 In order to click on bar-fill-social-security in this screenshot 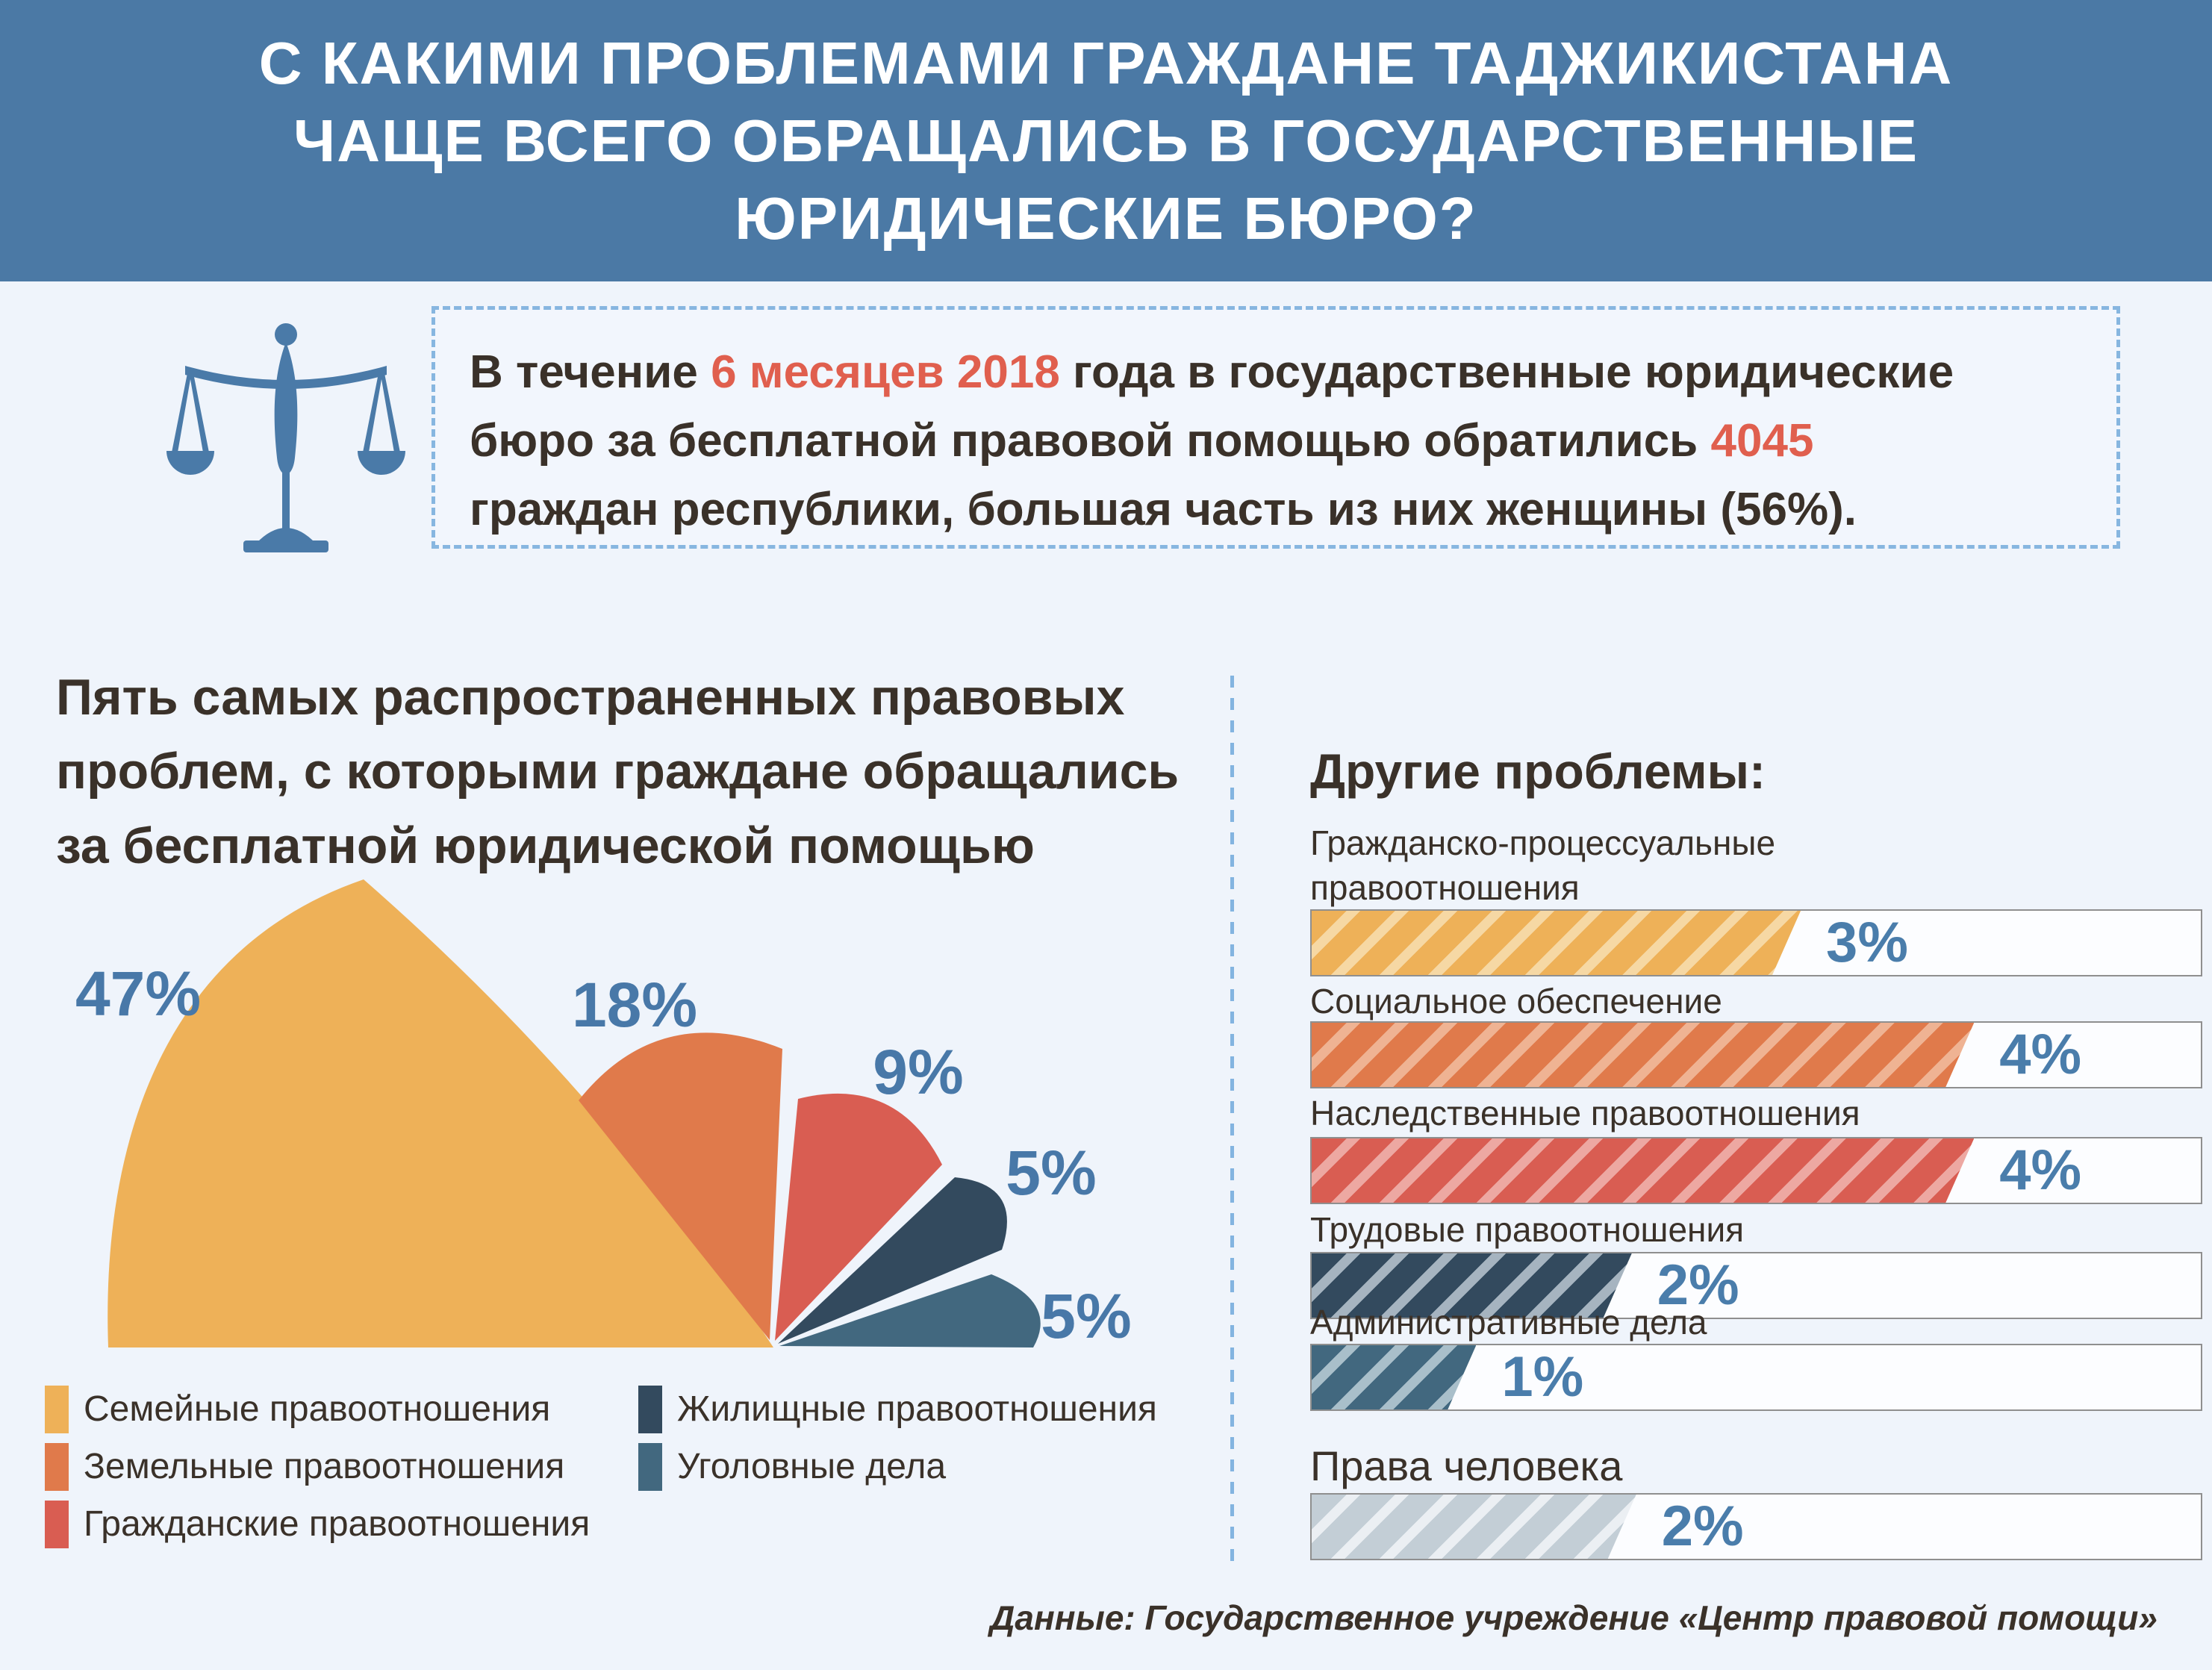, I will do `click(1643, 1055)`.